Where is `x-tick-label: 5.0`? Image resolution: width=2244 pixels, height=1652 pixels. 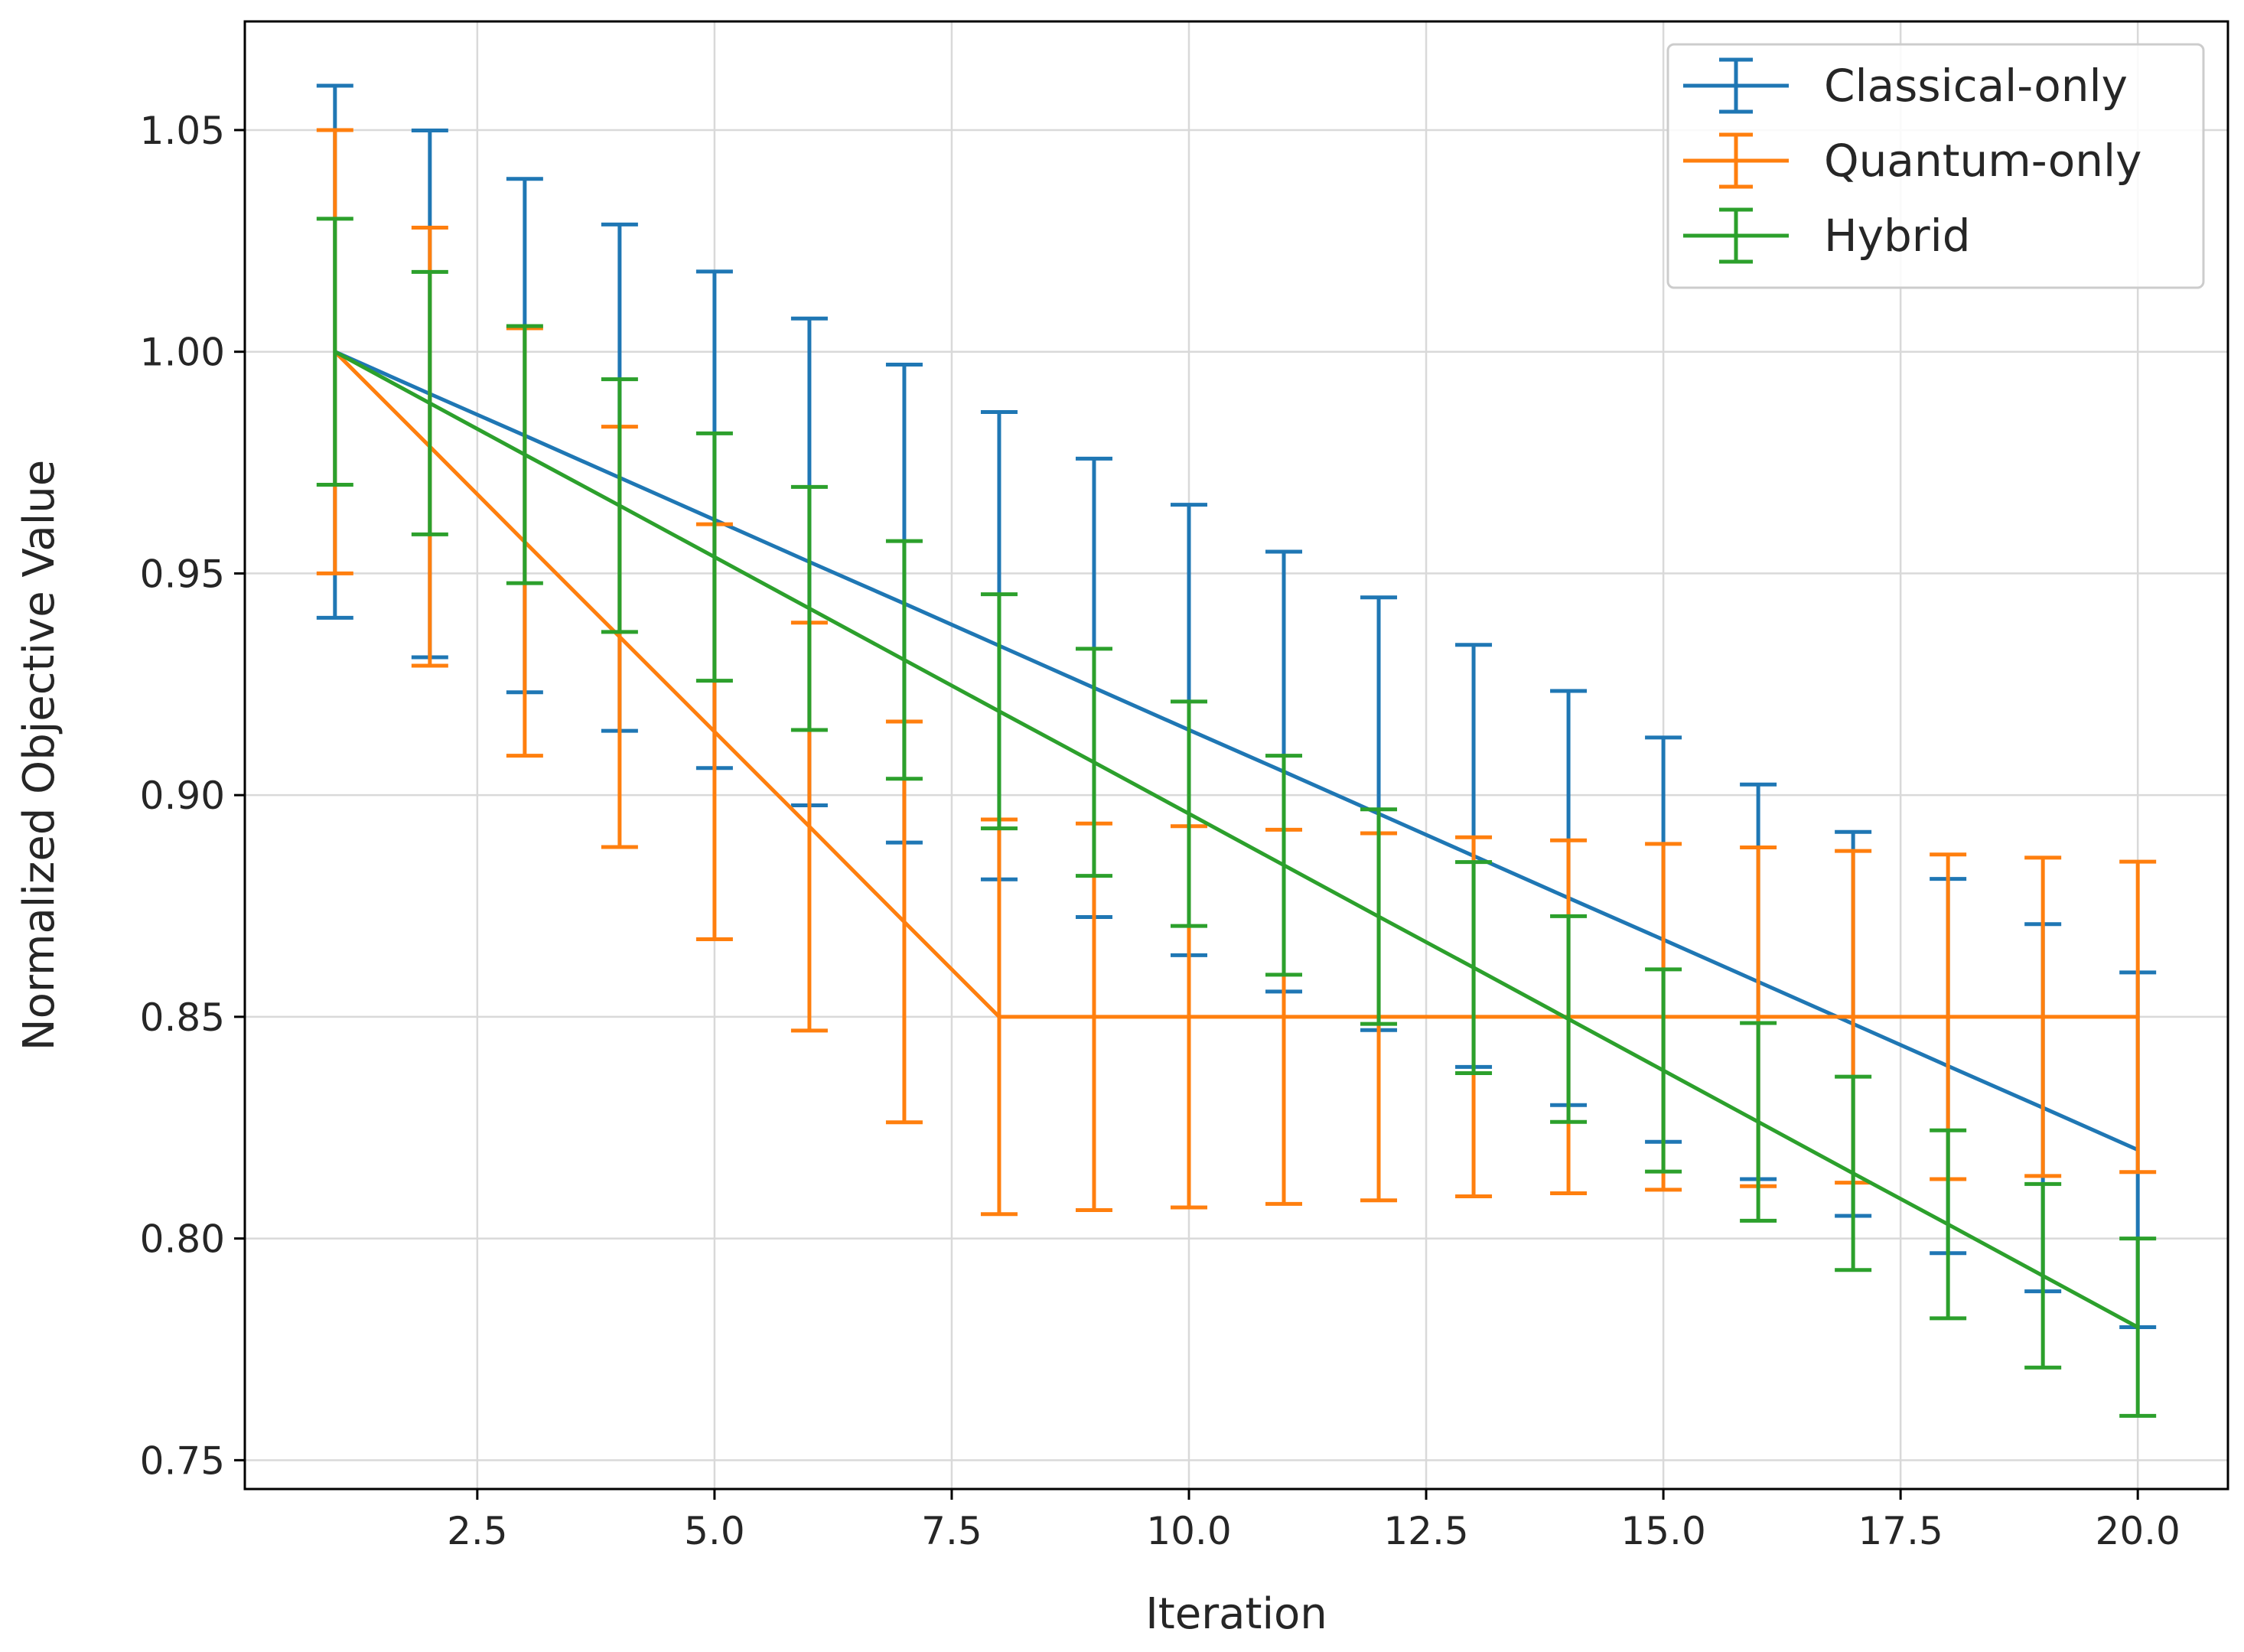 x-tick-label: 5.0 is located at coordinates (715, 1531).